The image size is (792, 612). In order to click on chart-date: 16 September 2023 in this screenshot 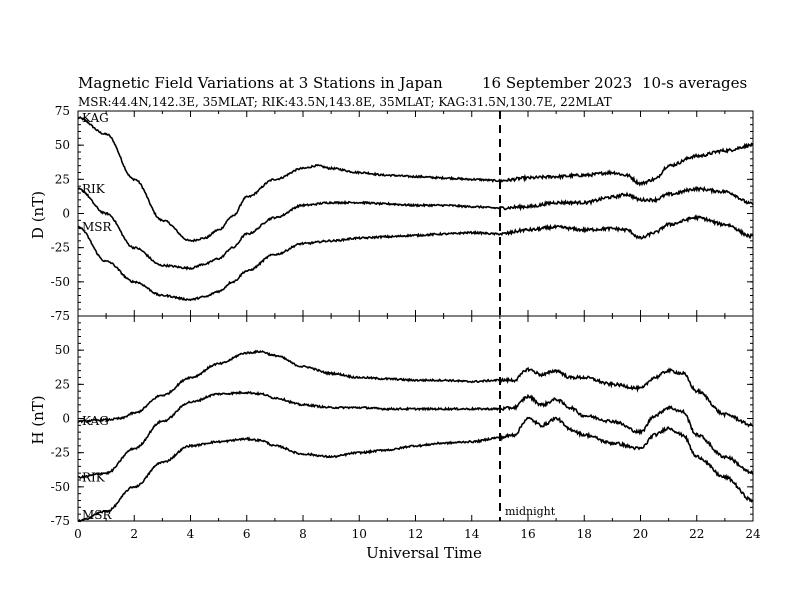, I will do `click(557, 83)`.